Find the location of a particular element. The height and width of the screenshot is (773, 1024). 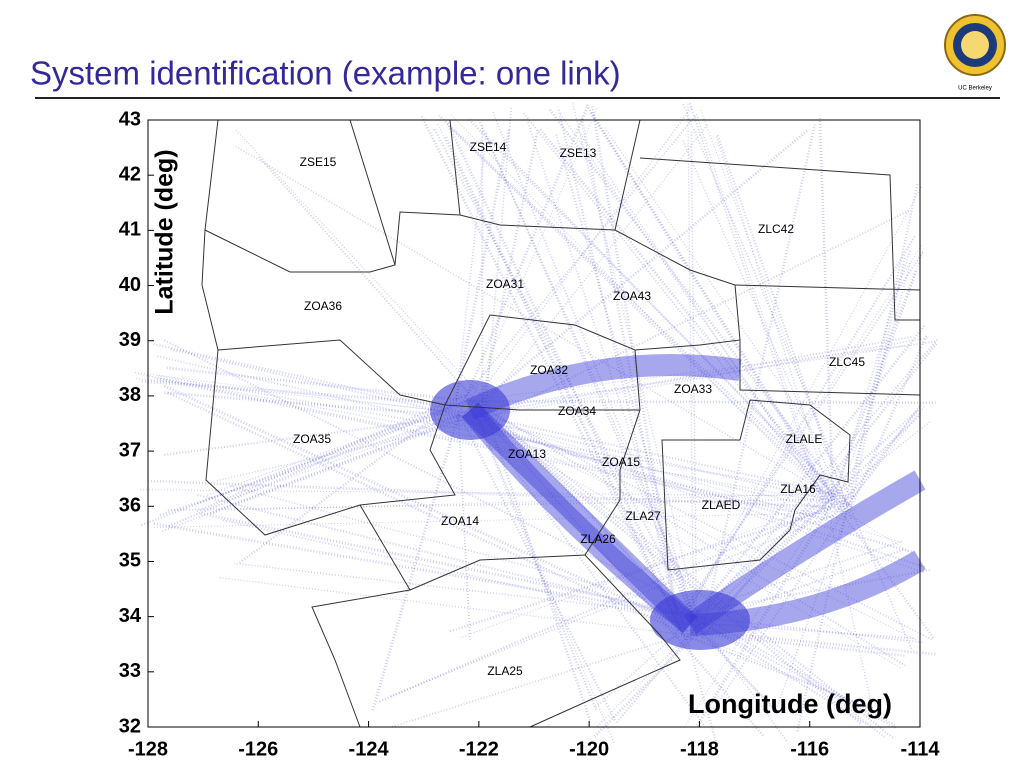

sector-label: ZOA33 is located at coordinates (693, 389).